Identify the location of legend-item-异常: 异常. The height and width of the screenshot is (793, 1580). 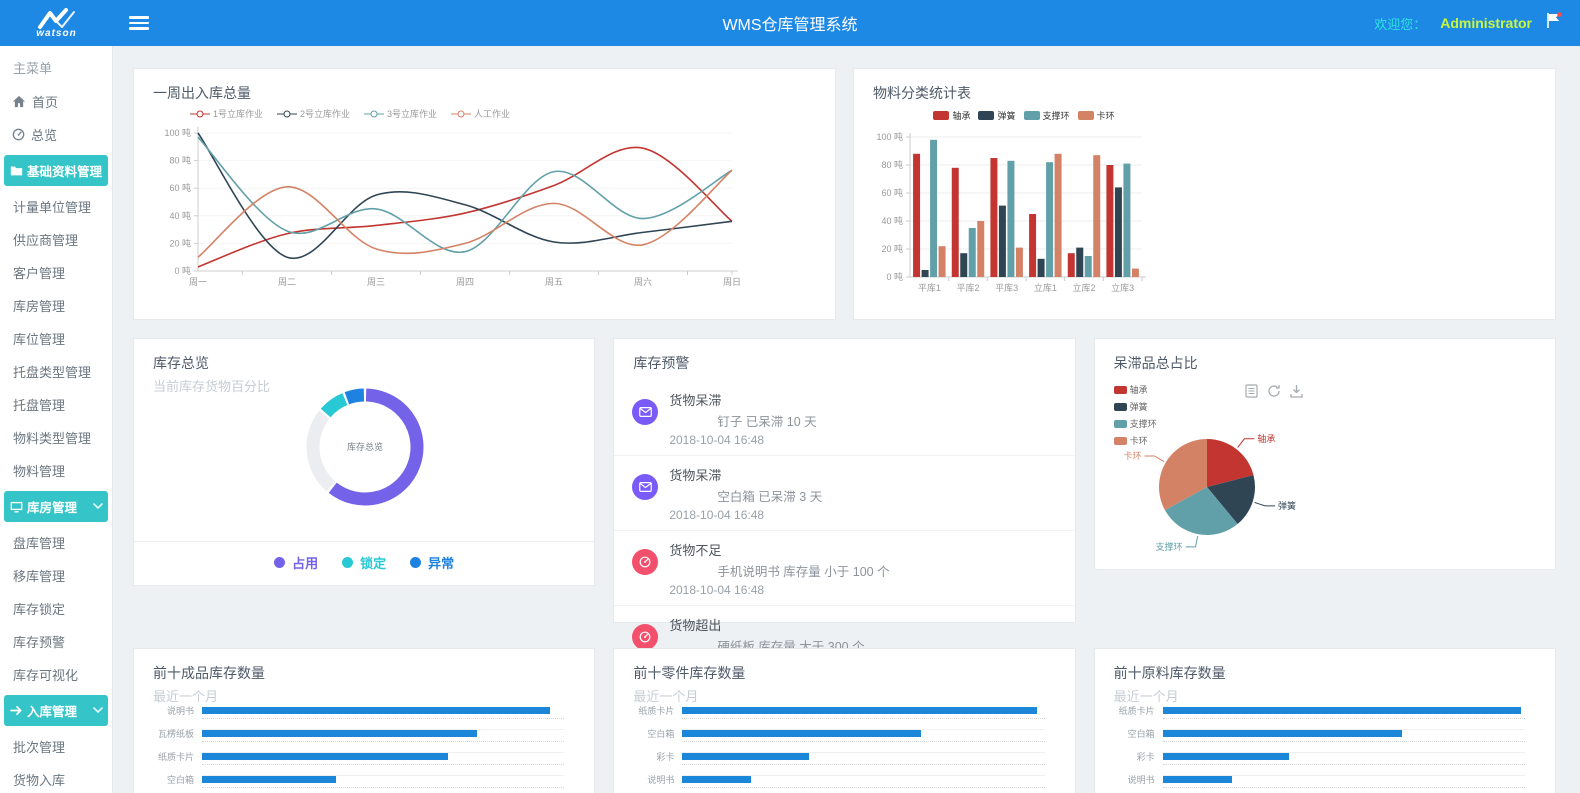
(432, 562).